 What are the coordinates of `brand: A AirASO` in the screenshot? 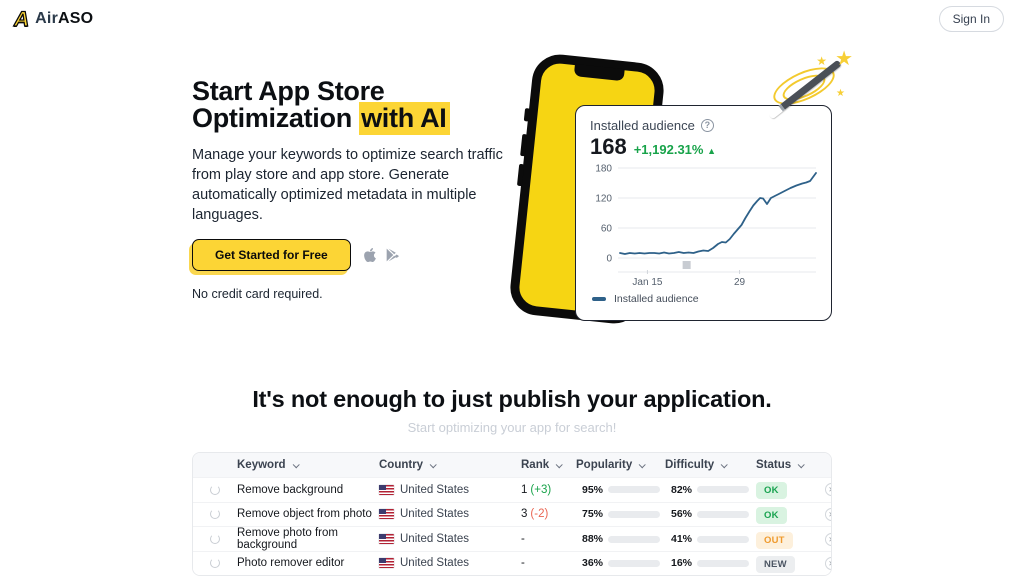 It's located at (53, 19).